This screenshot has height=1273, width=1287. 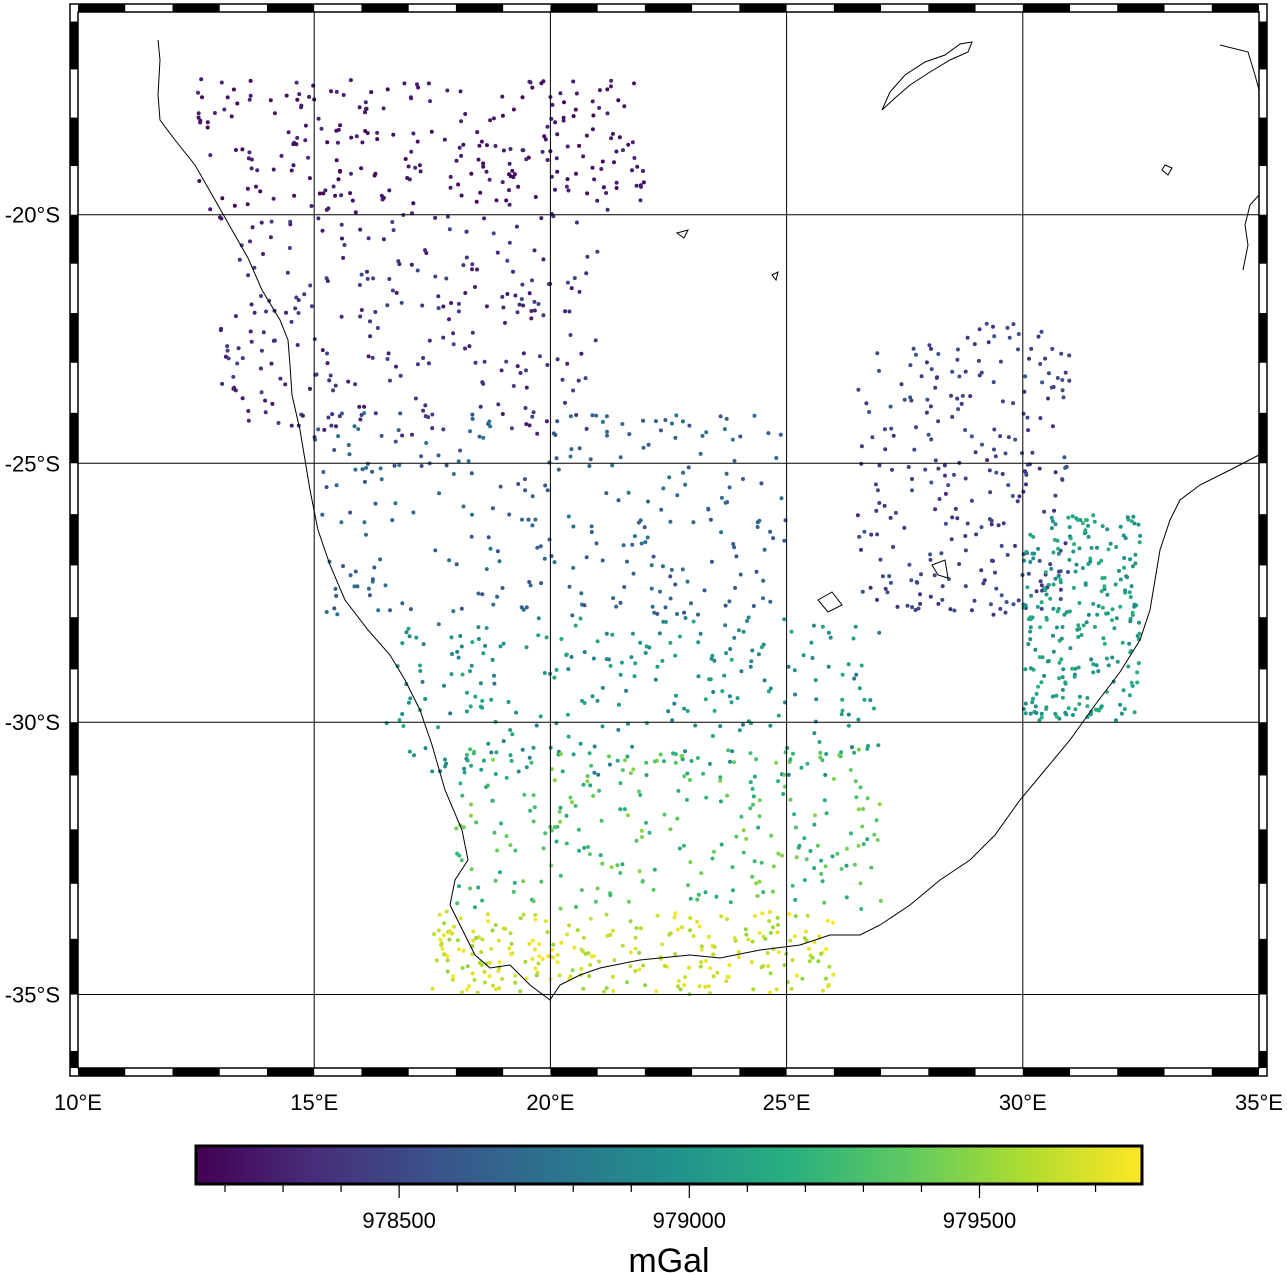 What do you see at coordinates (1023, 1102) in the screenshot?
I see `longitude-tick-label: 30°E` at bounding box center [1023, 1102].